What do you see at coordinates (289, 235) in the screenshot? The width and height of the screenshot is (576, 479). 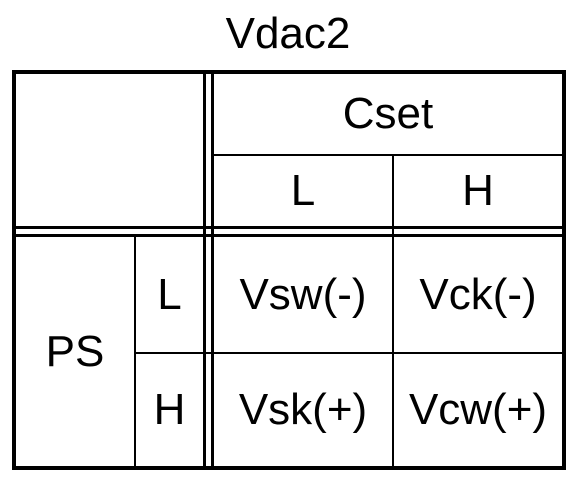 I see `double-divider-horizontal-b` at bounding box center [289, 235].